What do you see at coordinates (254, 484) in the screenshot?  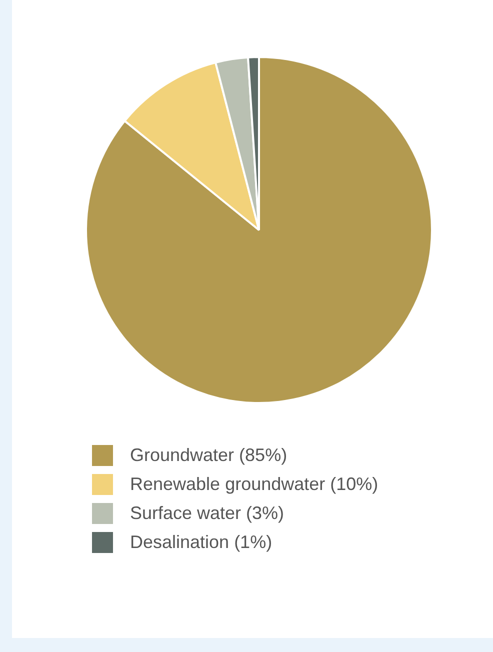 I see `legend-label: Renewable groundwater (10%)` at bounding box center [254, 484].